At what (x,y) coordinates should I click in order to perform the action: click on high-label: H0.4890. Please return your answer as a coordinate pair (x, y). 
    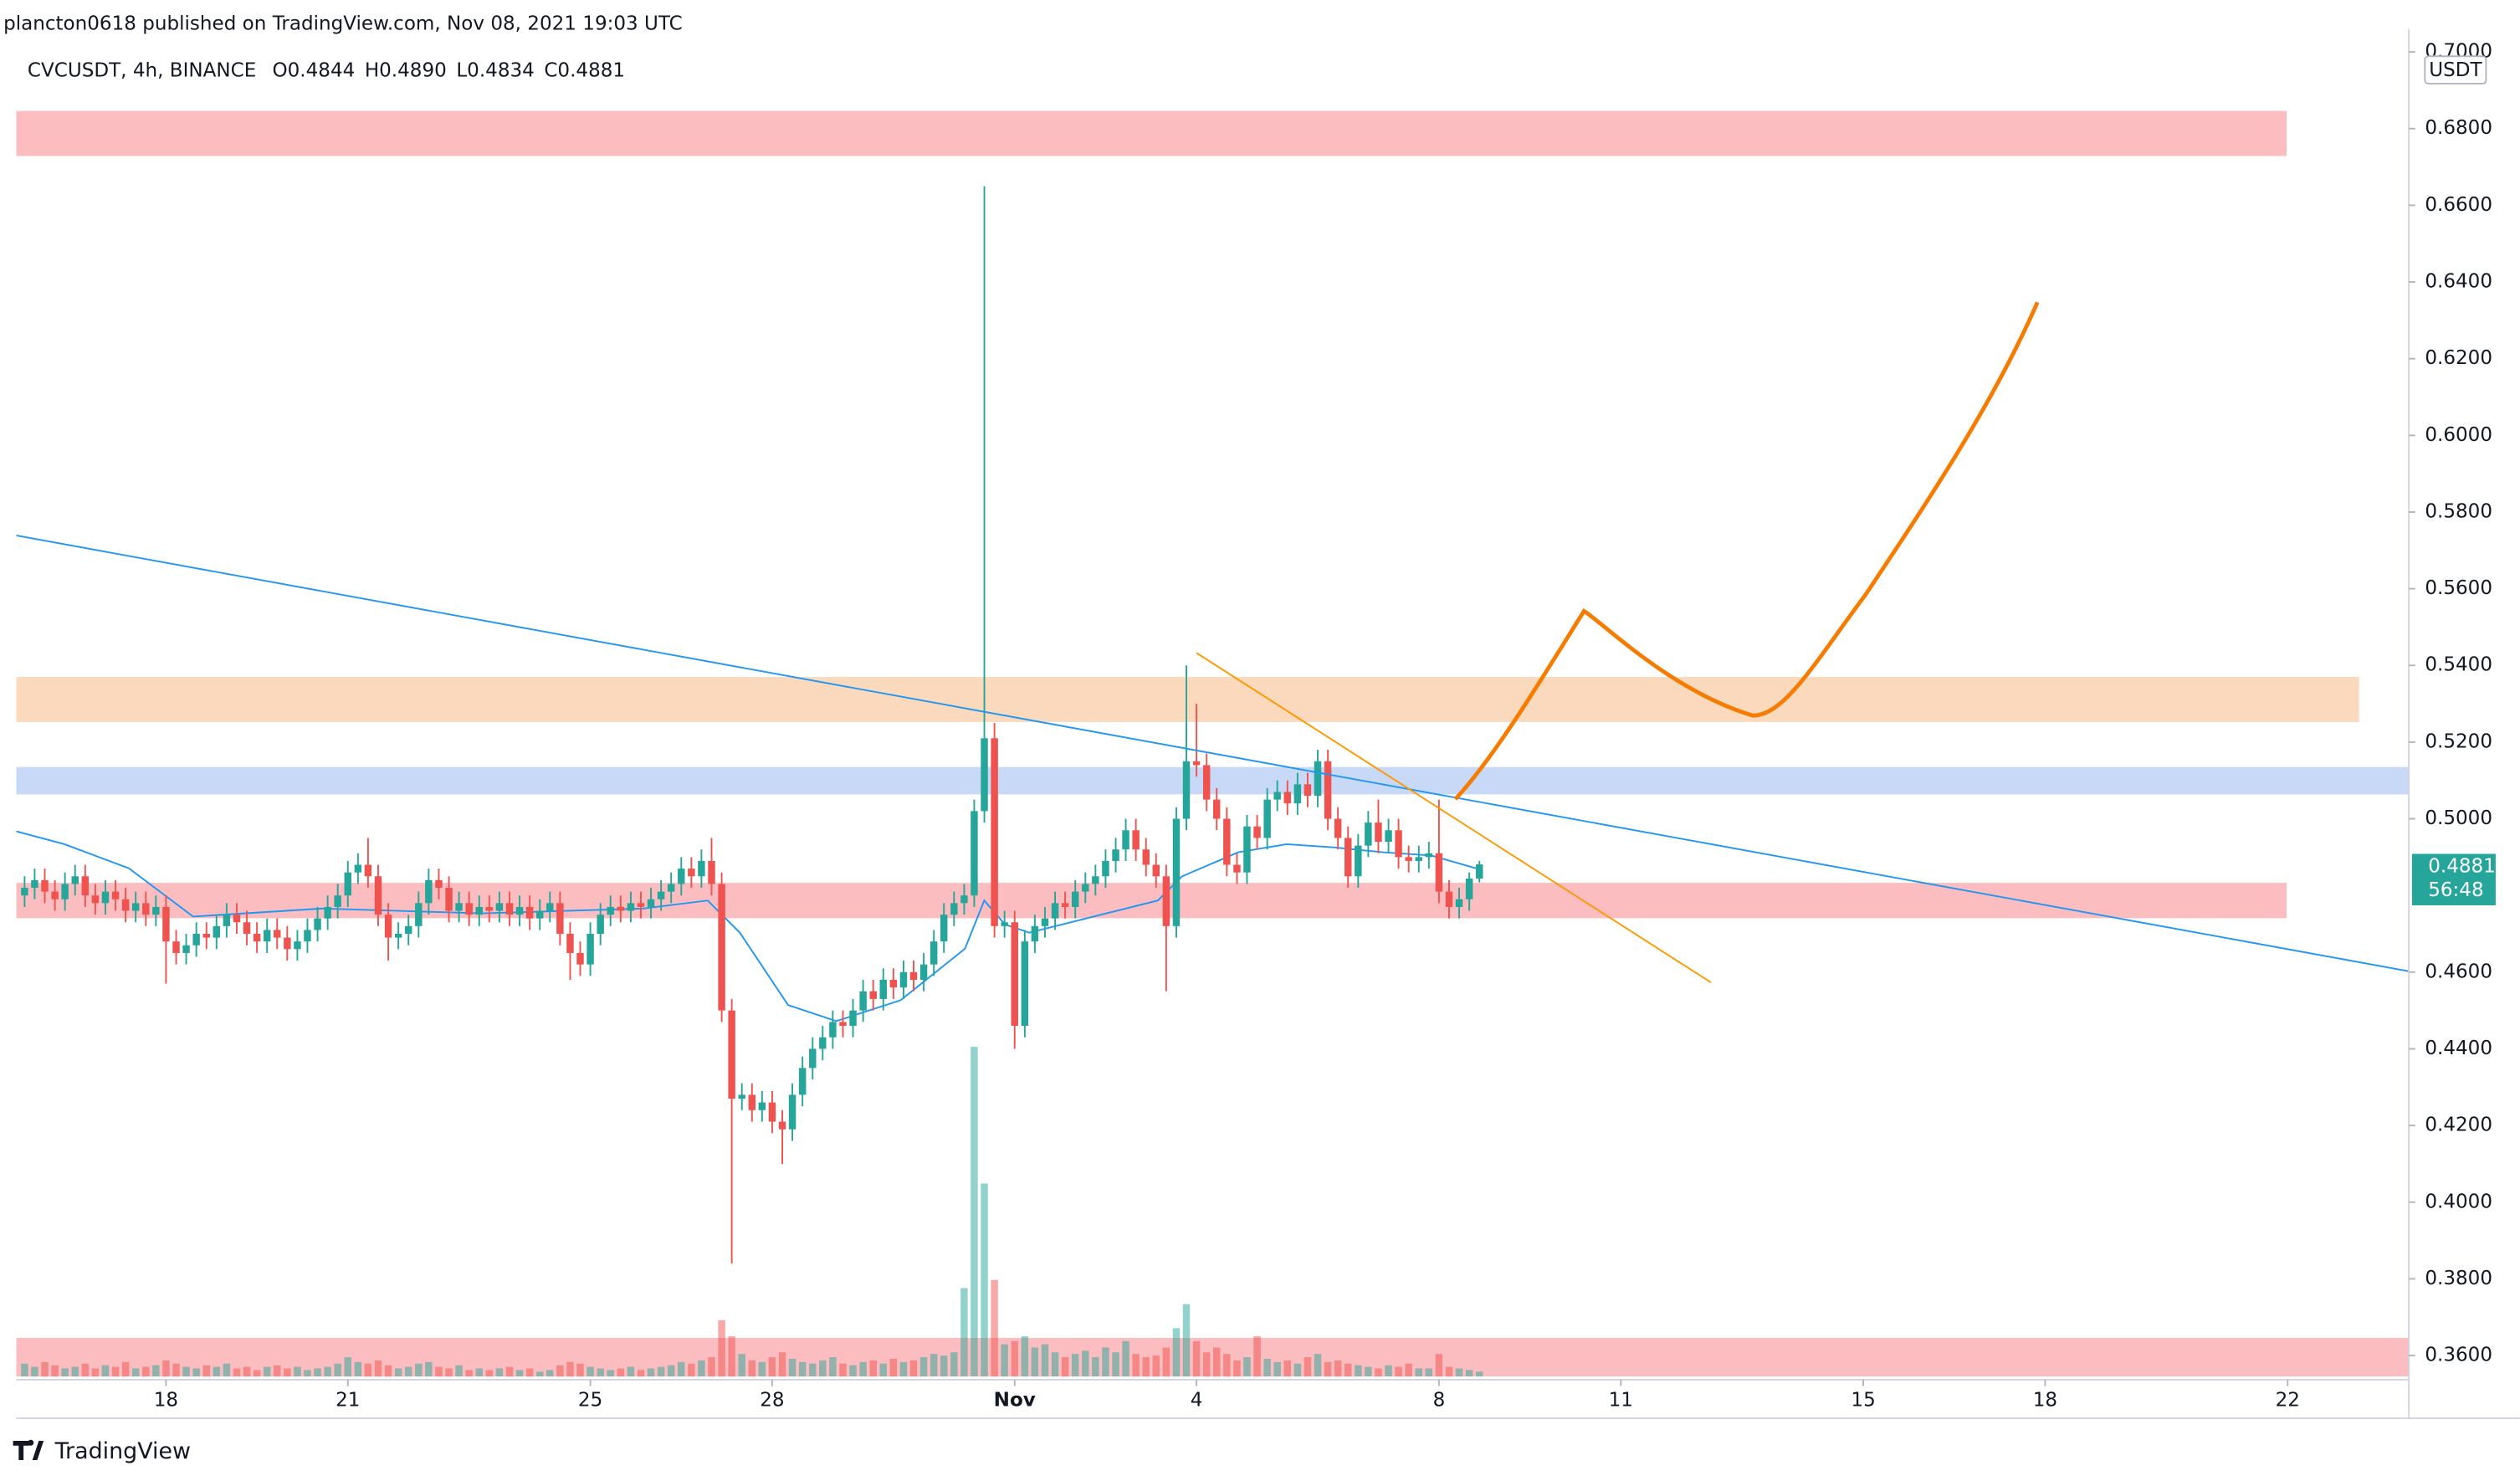
    Looking at the image, I should click on (406, 70).